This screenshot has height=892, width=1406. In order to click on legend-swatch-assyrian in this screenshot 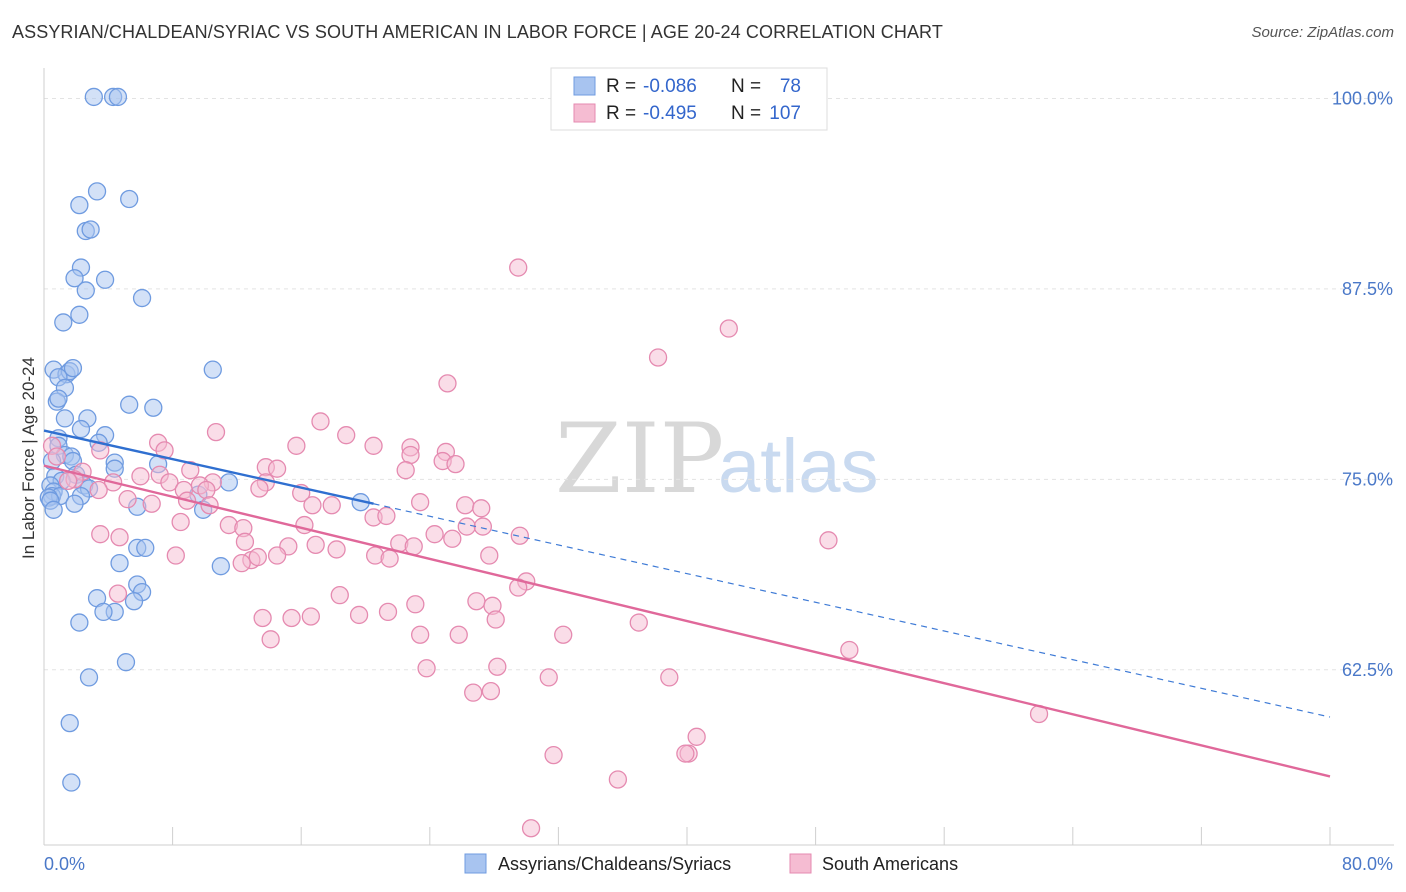, I will do `click(584, 86)`.